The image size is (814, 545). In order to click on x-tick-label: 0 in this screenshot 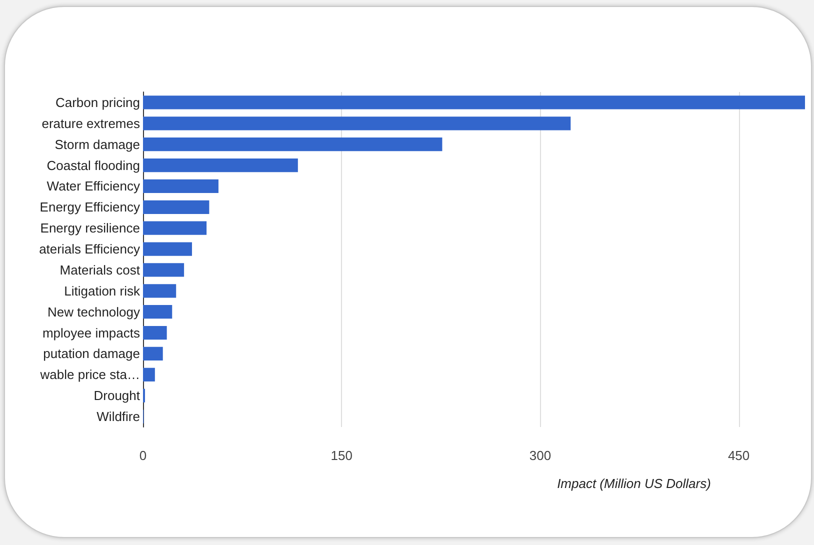, I will do `click(143, 455)`.